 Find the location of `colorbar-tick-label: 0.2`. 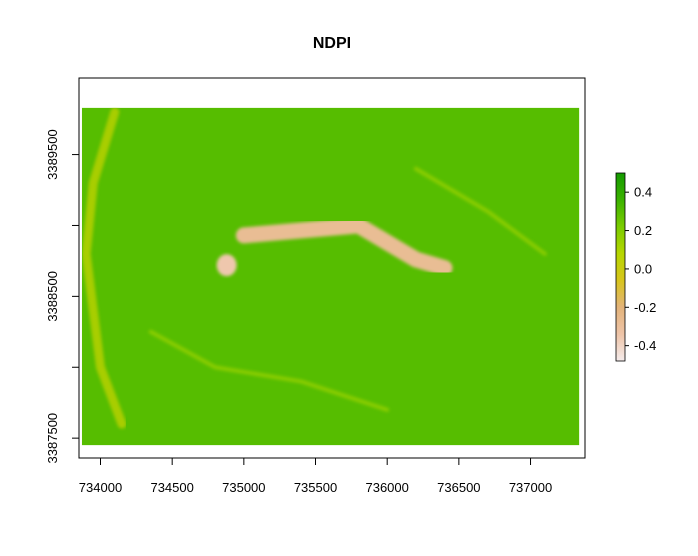

colorbar-tick-label: 0.2 is located at coordinates (643, 230).